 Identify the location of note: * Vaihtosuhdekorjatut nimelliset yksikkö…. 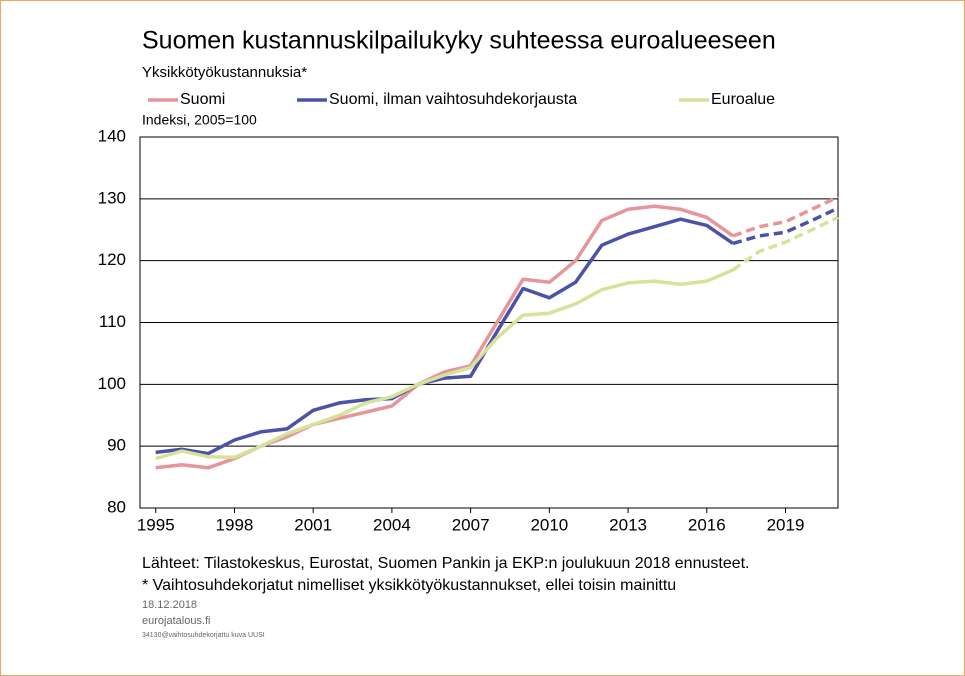
(409, 585).